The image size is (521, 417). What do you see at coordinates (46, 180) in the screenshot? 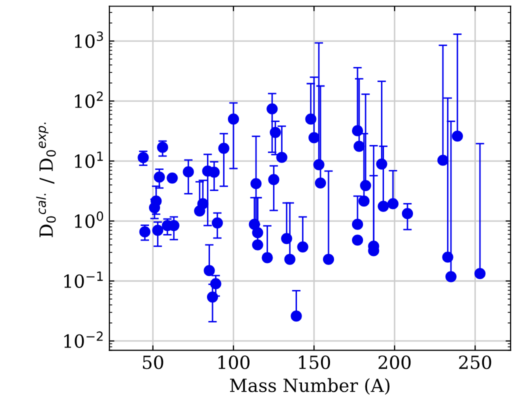
I see `y-axis-title: D$_{0}$$^{cal.}$ / D$_{0}$$^{exp.}$` at bounding box center [46, 180].